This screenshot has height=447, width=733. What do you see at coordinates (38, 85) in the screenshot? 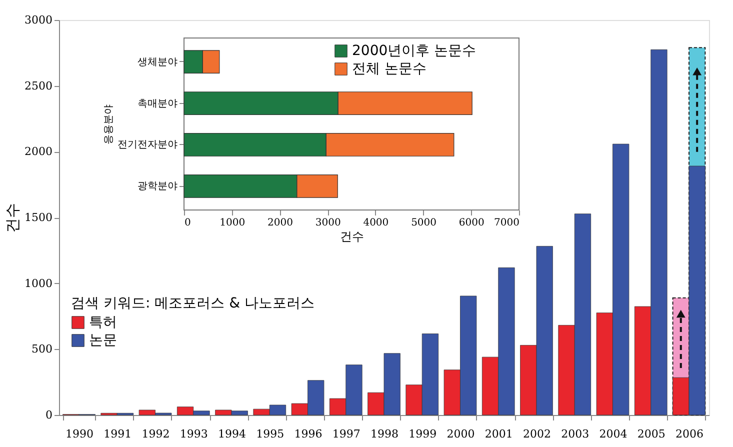
I see `y-tick-label: 2500` at bounding box center [38, 85].